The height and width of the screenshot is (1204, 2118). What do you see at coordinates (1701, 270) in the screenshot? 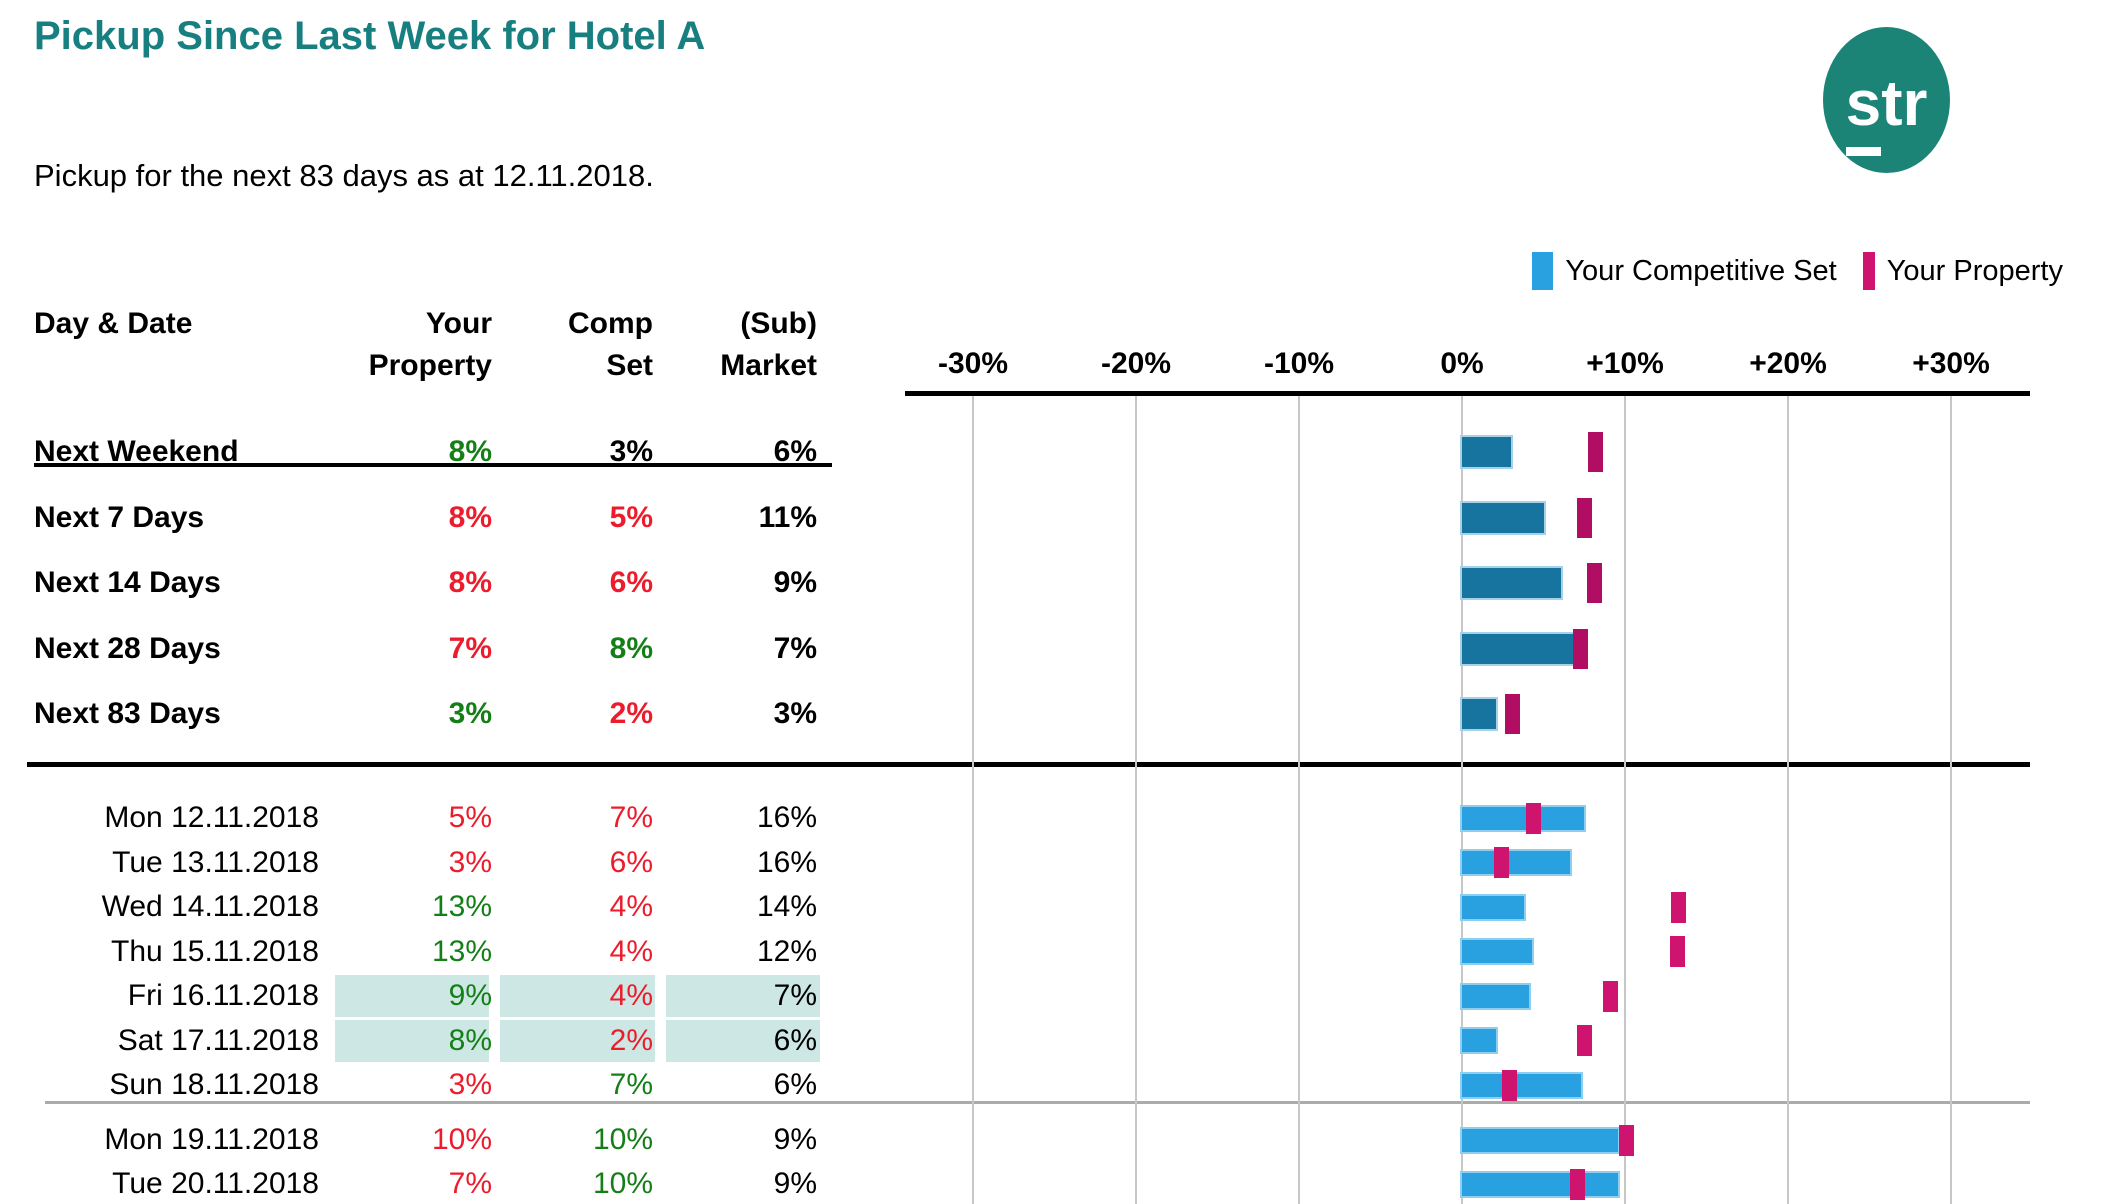
I see `legend-comp-set-label: Your Competitive Set` at bounding box center [1701, 270].